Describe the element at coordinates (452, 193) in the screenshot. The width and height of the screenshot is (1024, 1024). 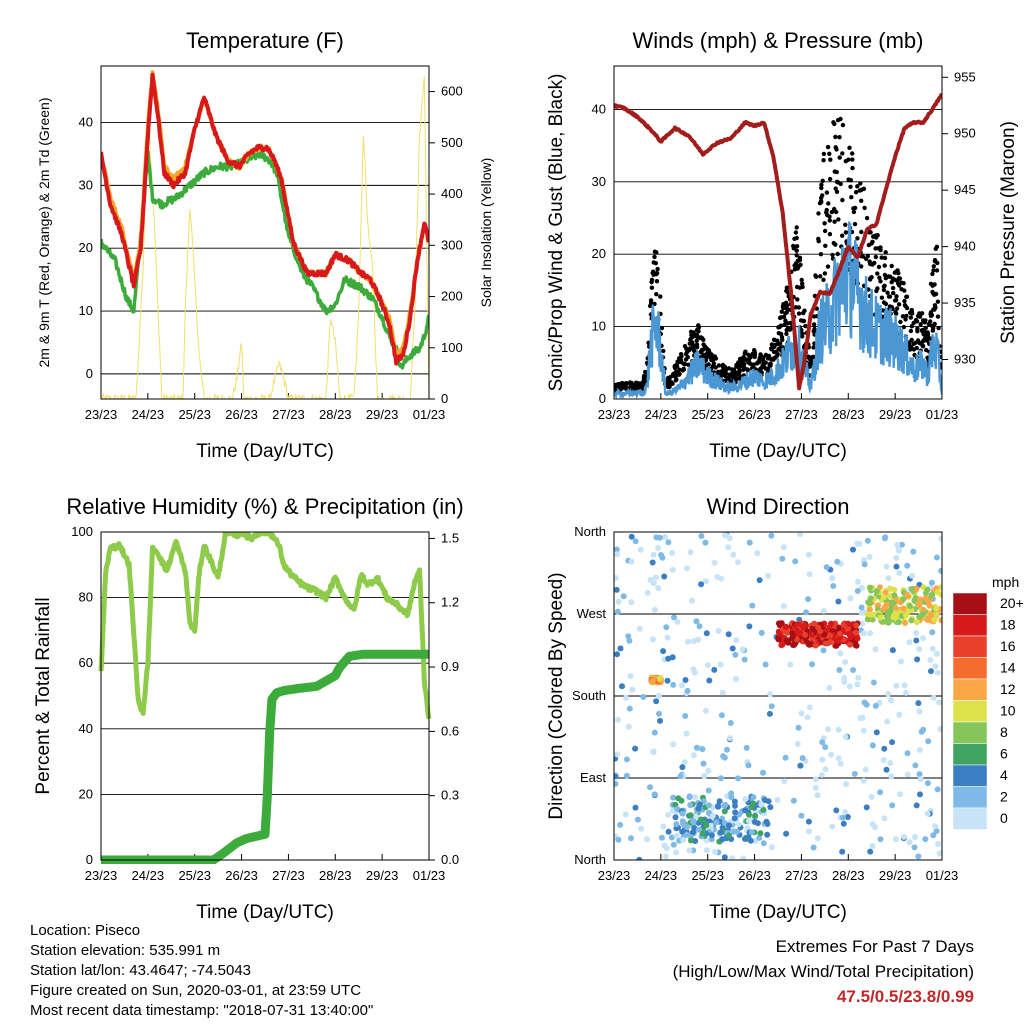
I see `temperature-y2tick-label: 400` at that location.